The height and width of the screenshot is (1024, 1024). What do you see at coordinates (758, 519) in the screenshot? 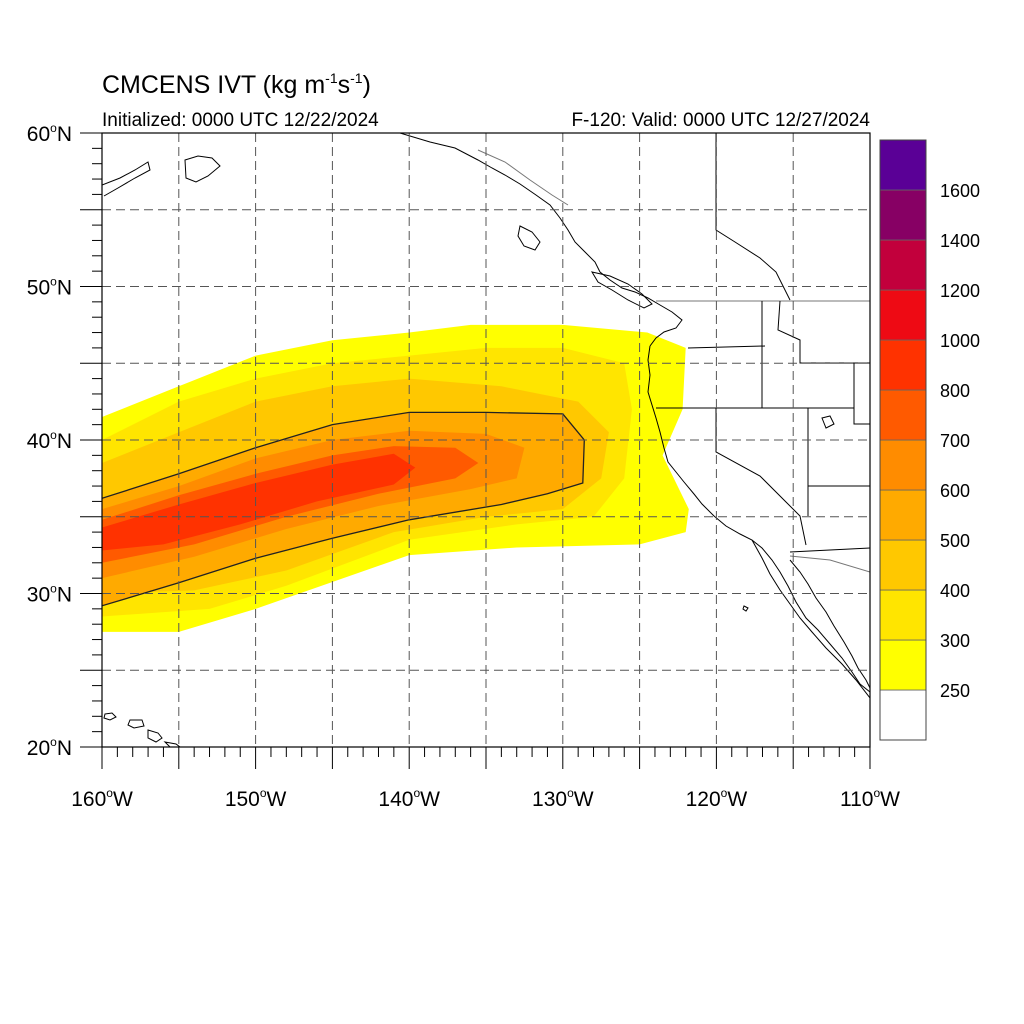
I see `coastline-us-west` at bounding box center [758, 519].